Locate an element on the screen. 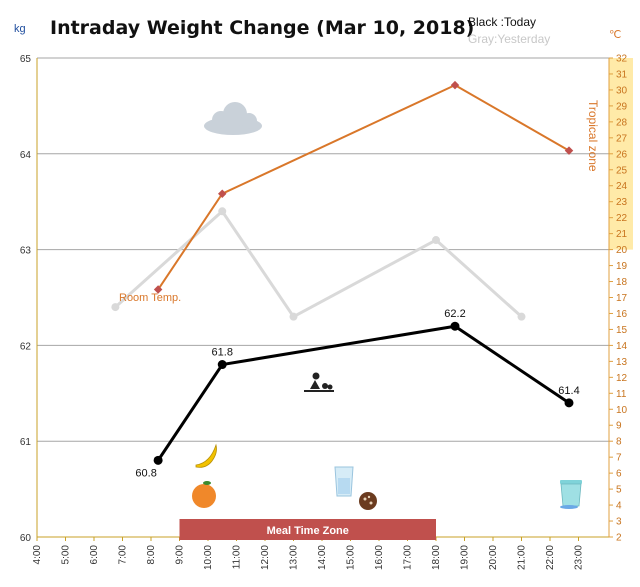 The height and width of the screenshot is (587, 640). cloud-icon is located at coordinates (233, 118).